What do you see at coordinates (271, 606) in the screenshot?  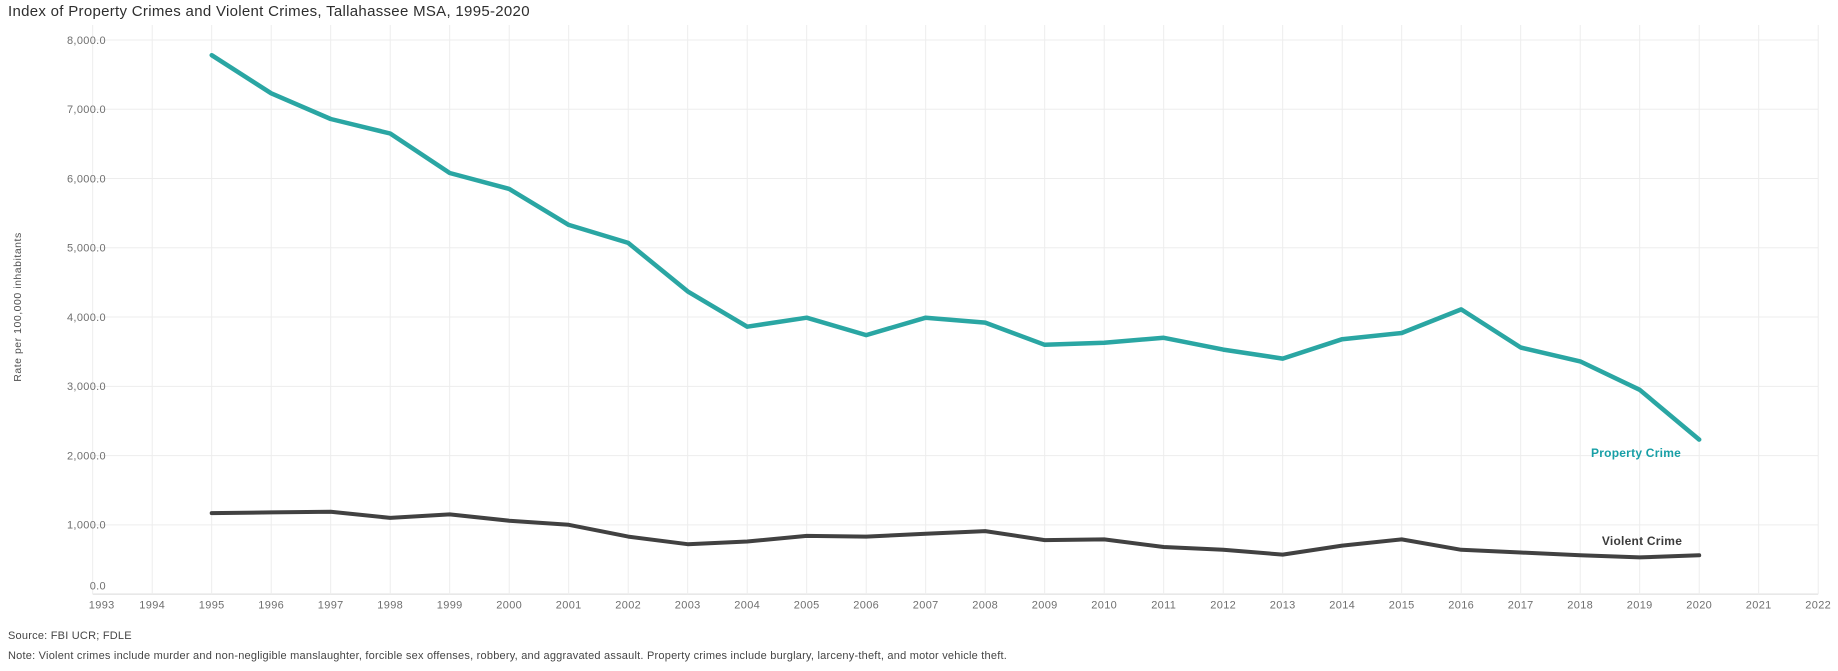 I see `x-tick-label: 1996` at bounding box center [271, 606].